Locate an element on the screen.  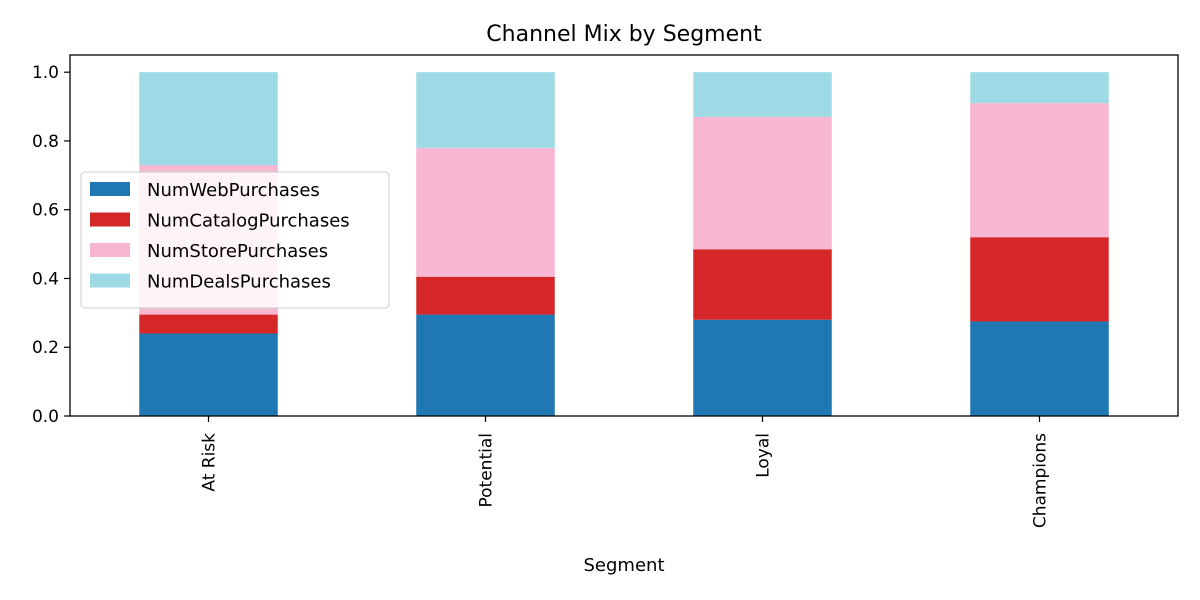
bar-champions-NumWebPurchases is located at coordinates (1039, 368).